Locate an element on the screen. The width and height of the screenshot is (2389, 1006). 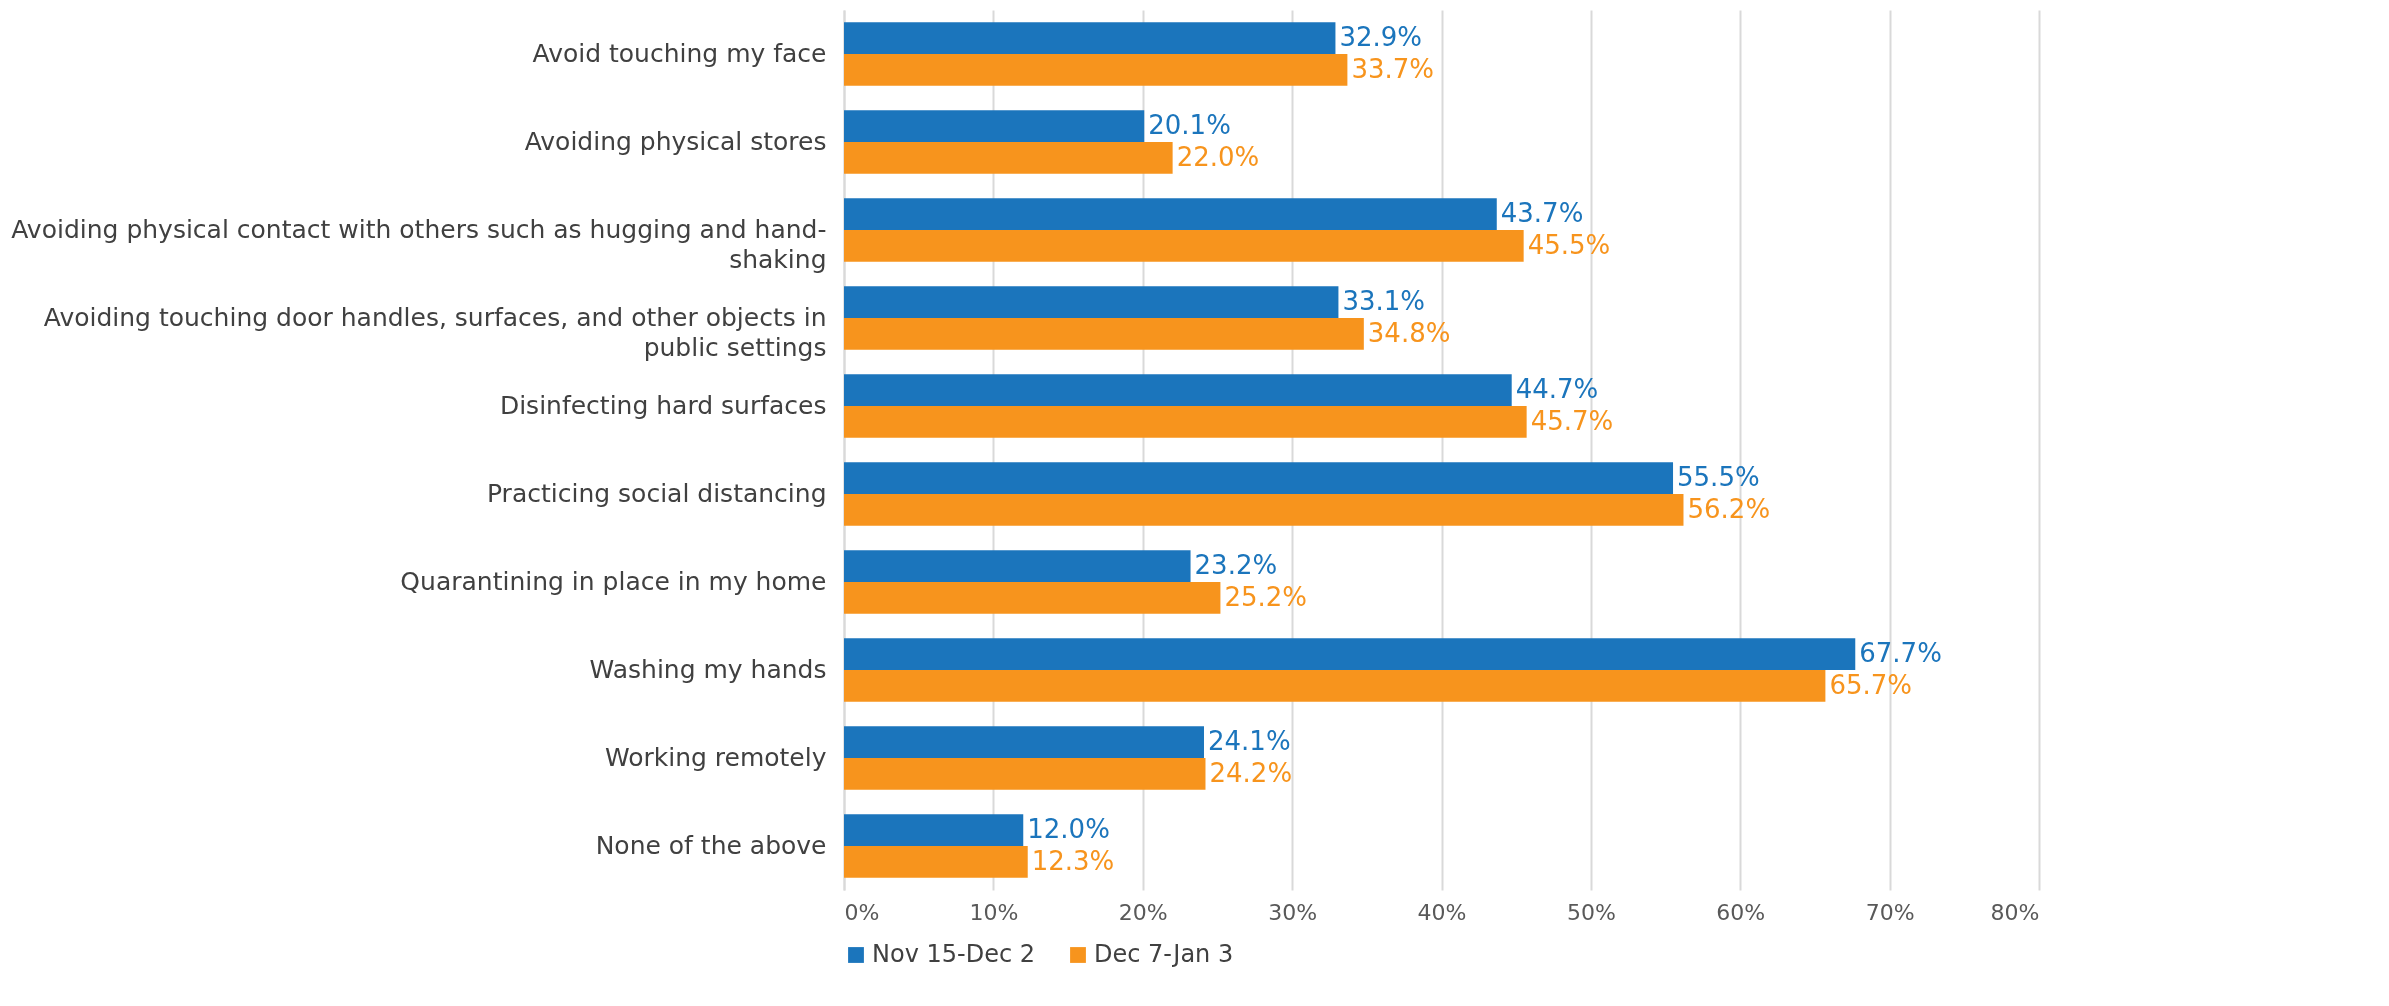
data-label: 22.0% is located at coordinates (1218, 156).